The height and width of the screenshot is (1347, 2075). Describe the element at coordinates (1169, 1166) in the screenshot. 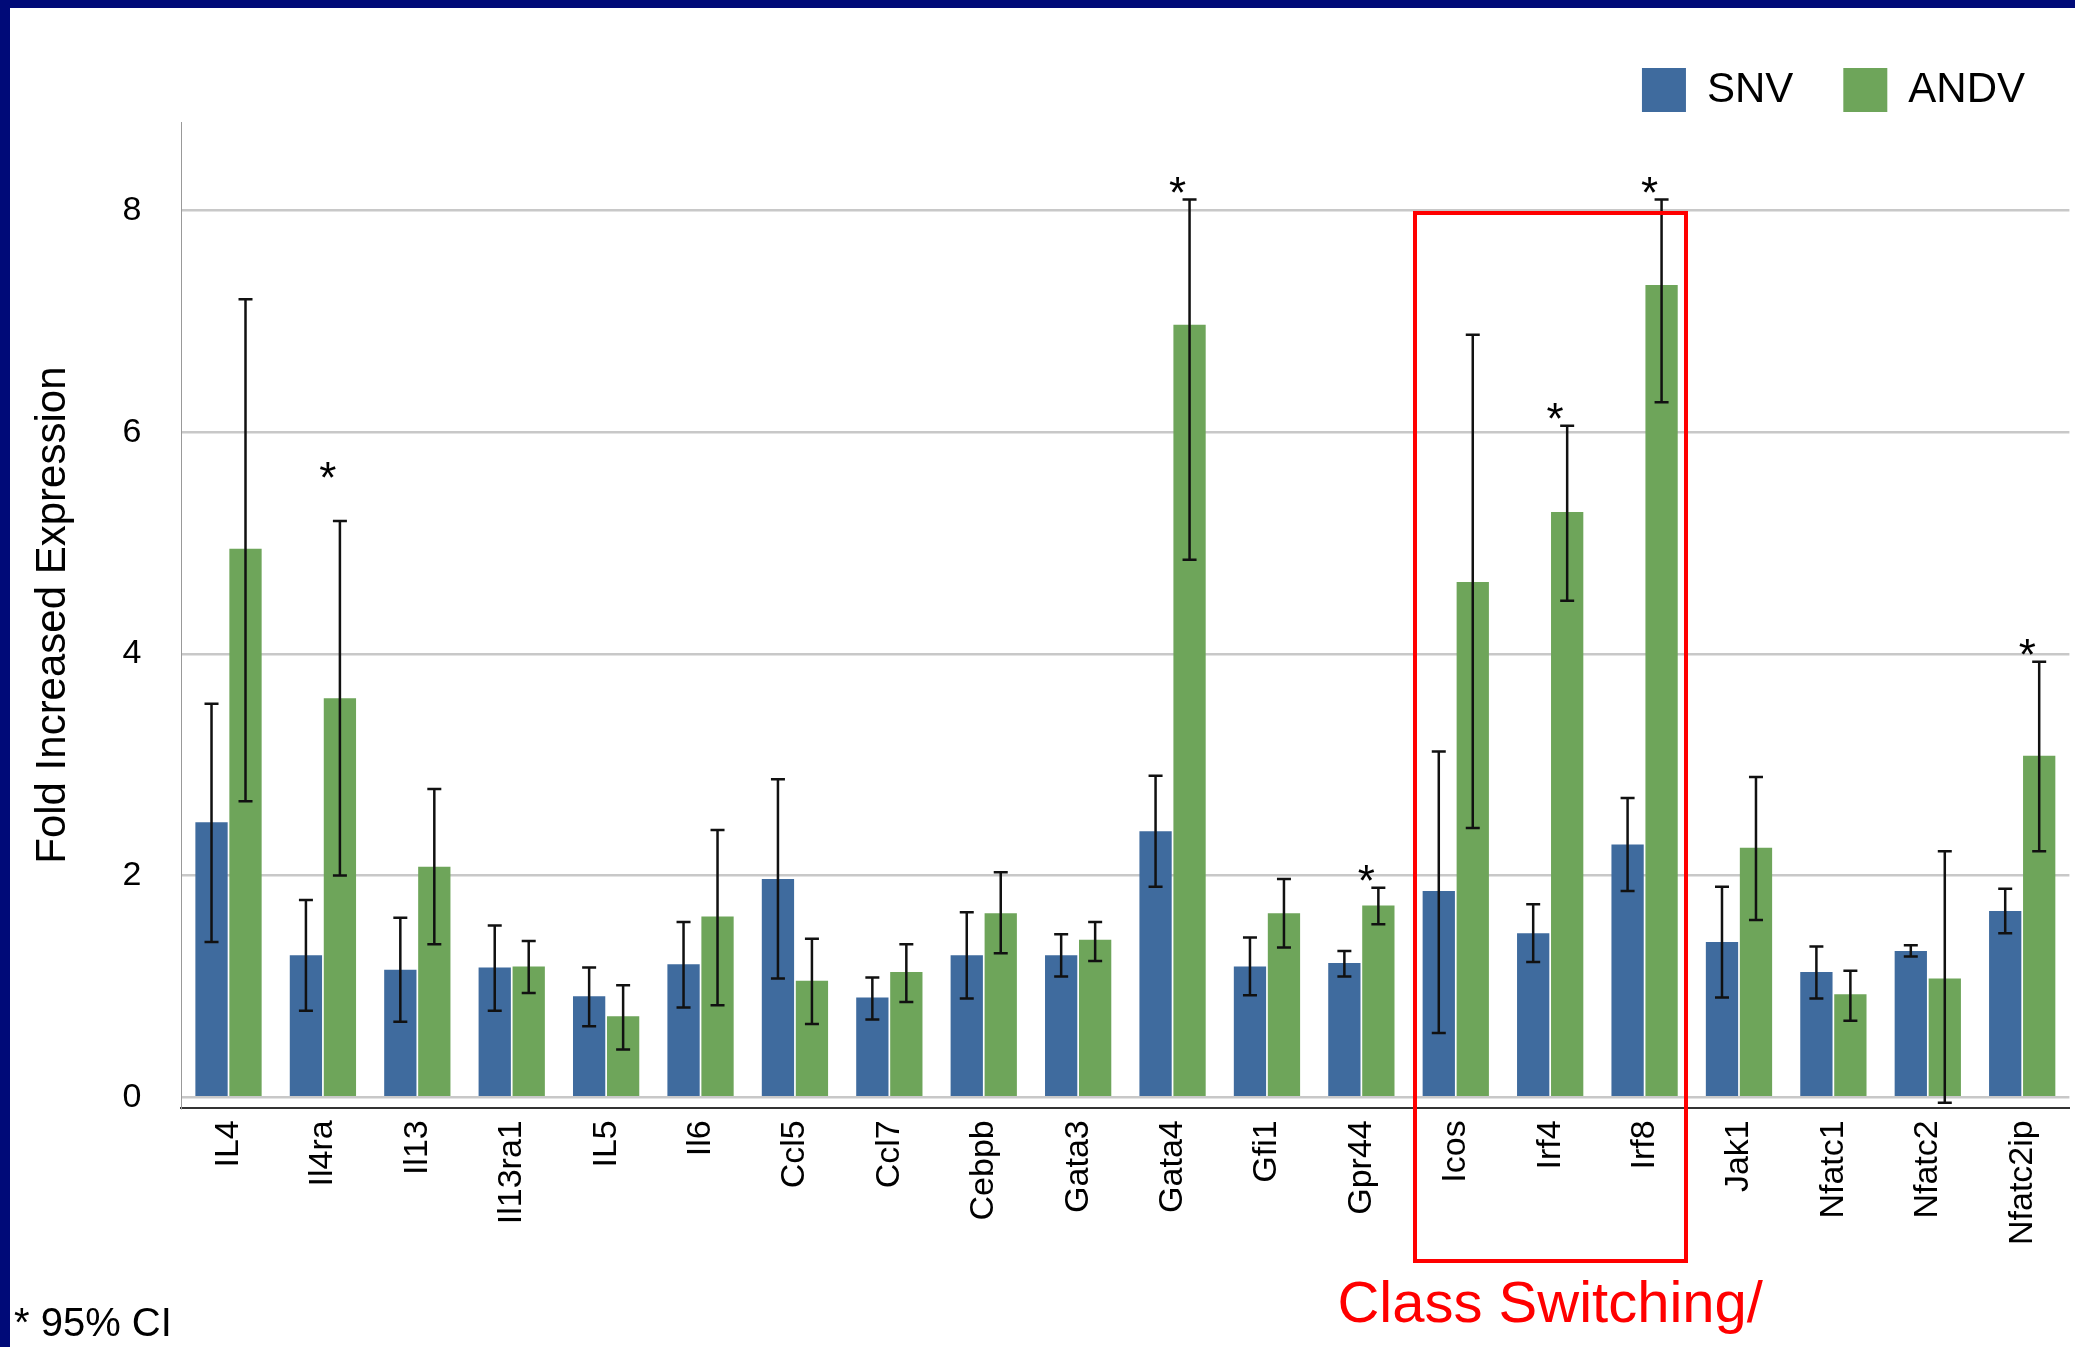

I see `x-tick-label: Gata4` at that location.